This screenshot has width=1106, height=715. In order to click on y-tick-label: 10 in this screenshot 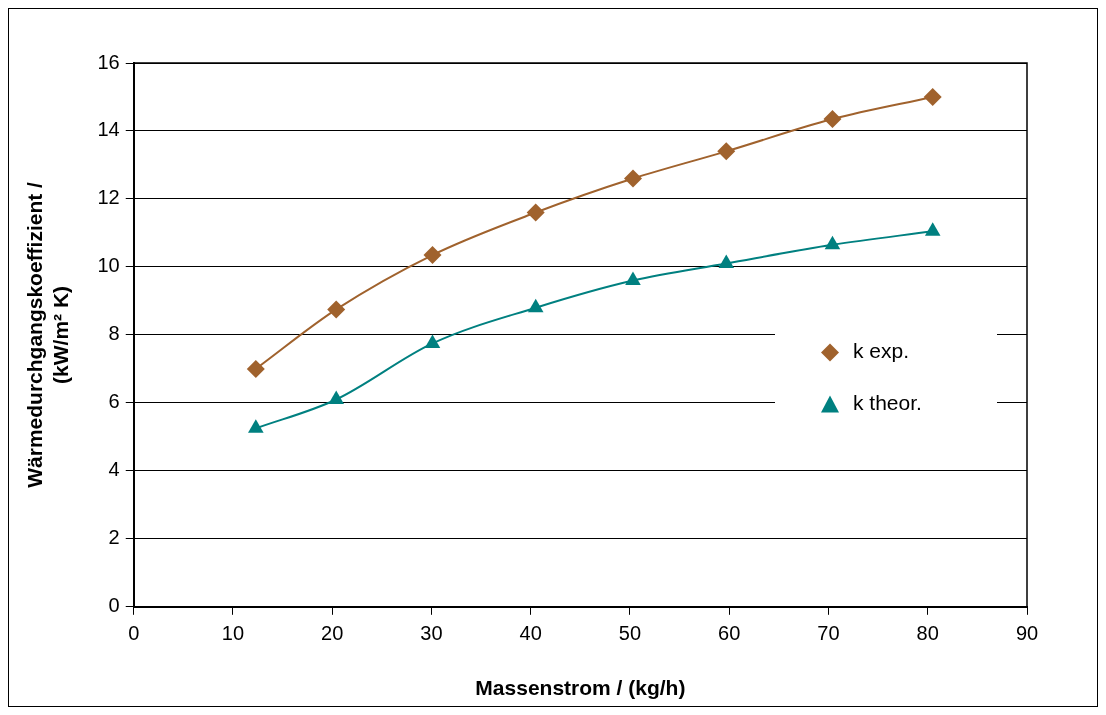, I will do `click(108, 265)`.